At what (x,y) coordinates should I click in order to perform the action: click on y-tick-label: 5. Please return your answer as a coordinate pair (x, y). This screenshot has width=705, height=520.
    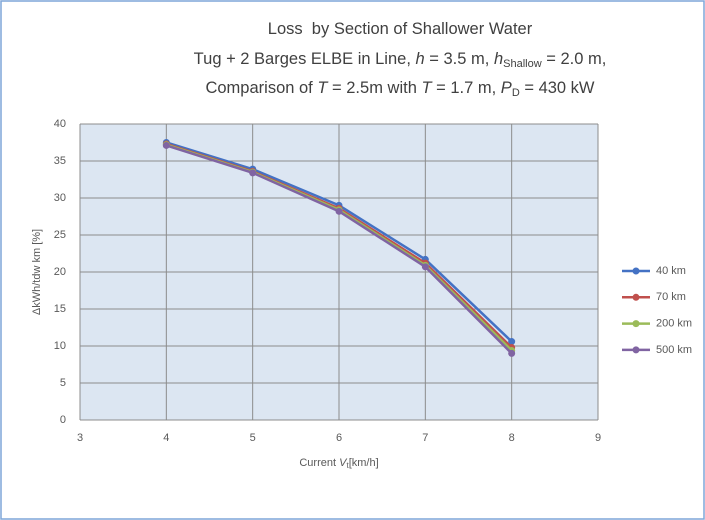
    Looking at the image, I should click on (63, 383).